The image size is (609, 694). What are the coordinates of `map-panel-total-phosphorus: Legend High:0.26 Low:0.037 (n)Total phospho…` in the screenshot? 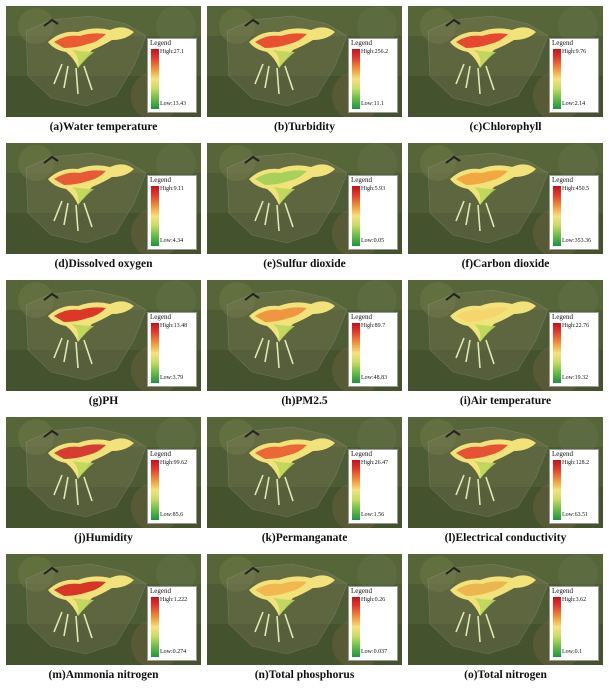 It's located at (304, 620).